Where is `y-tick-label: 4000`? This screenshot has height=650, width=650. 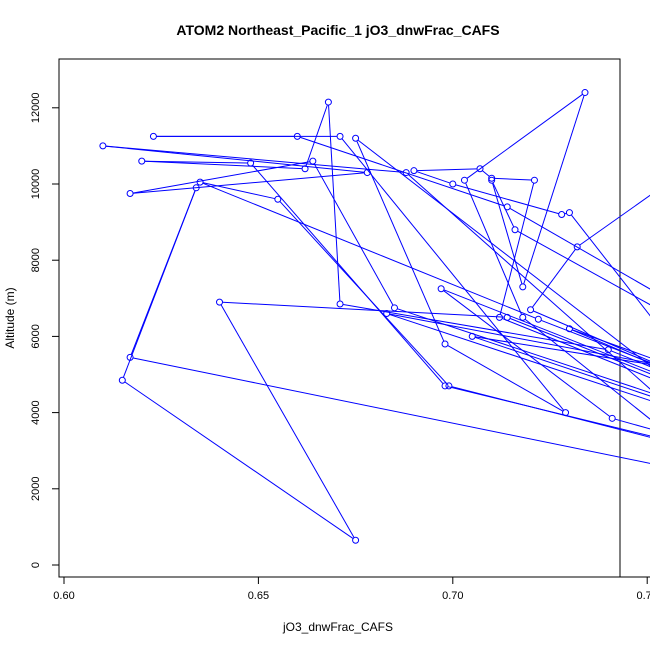
y-tick-label: 4000 is located at coordinates (36, 412).